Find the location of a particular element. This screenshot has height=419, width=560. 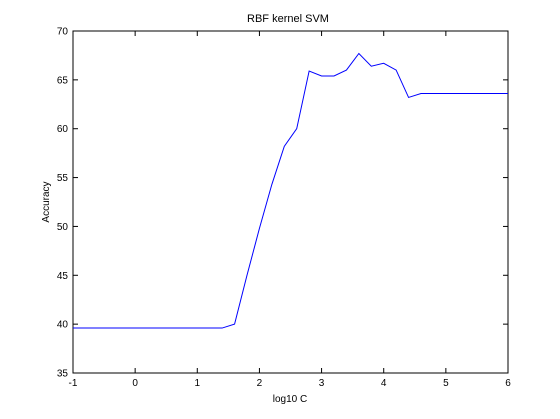

y-tick-label: 35 is located at coordinates (63, 374).